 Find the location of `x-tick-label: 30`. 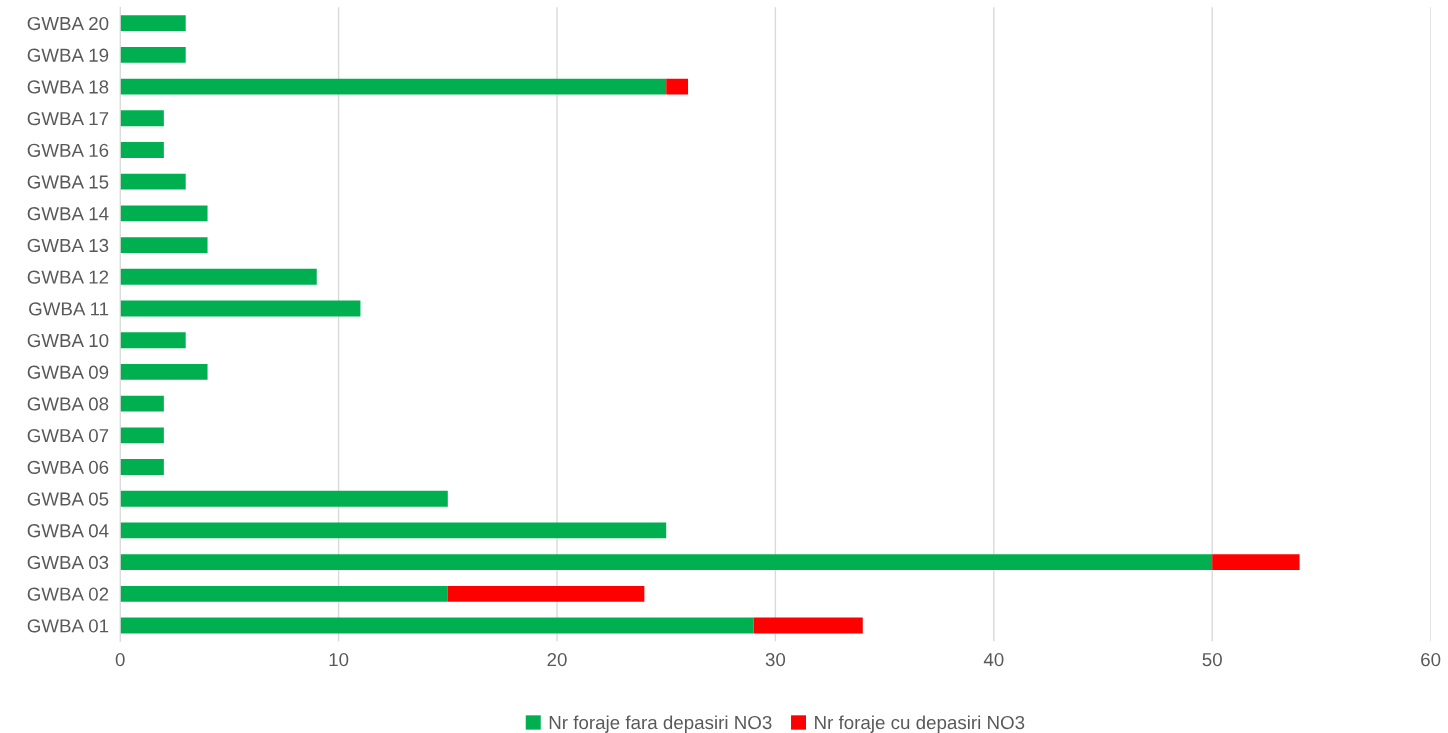

x-tick-label: 30 is located at coordinates (775, 659).